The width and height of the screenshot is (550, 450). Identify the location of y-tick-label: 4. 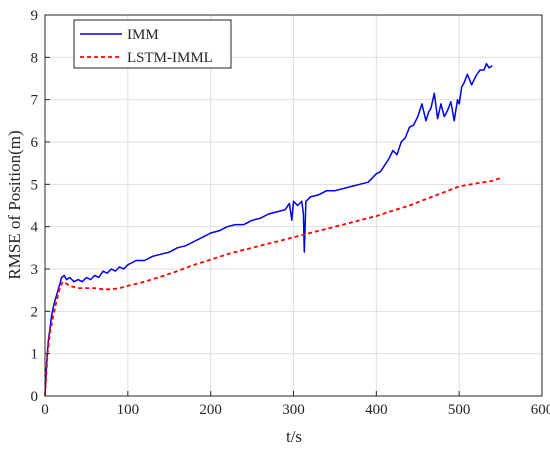
(35, 228).